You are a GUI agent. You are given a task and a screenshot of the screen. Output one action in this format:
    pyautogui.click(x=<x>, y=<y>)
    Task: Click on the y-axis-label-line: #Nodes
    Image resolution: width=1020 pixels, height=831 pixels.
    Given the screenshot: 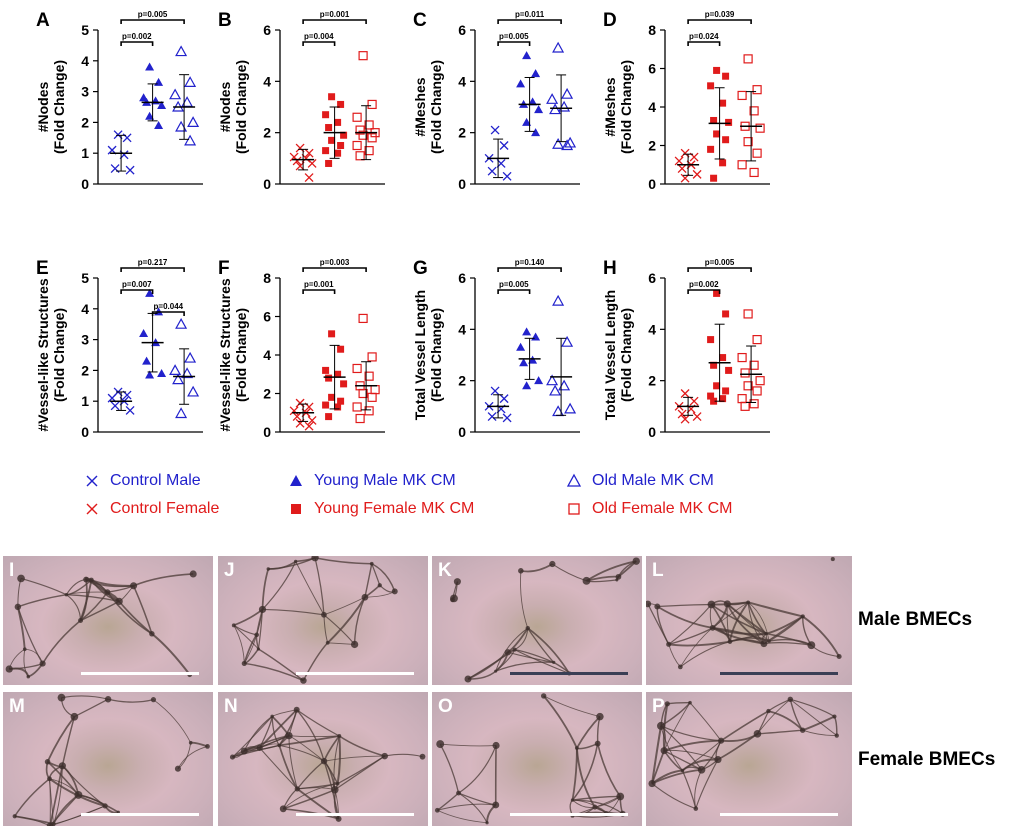 What is the action you would take?
    pyautogui.click(x=43, y=107)
    